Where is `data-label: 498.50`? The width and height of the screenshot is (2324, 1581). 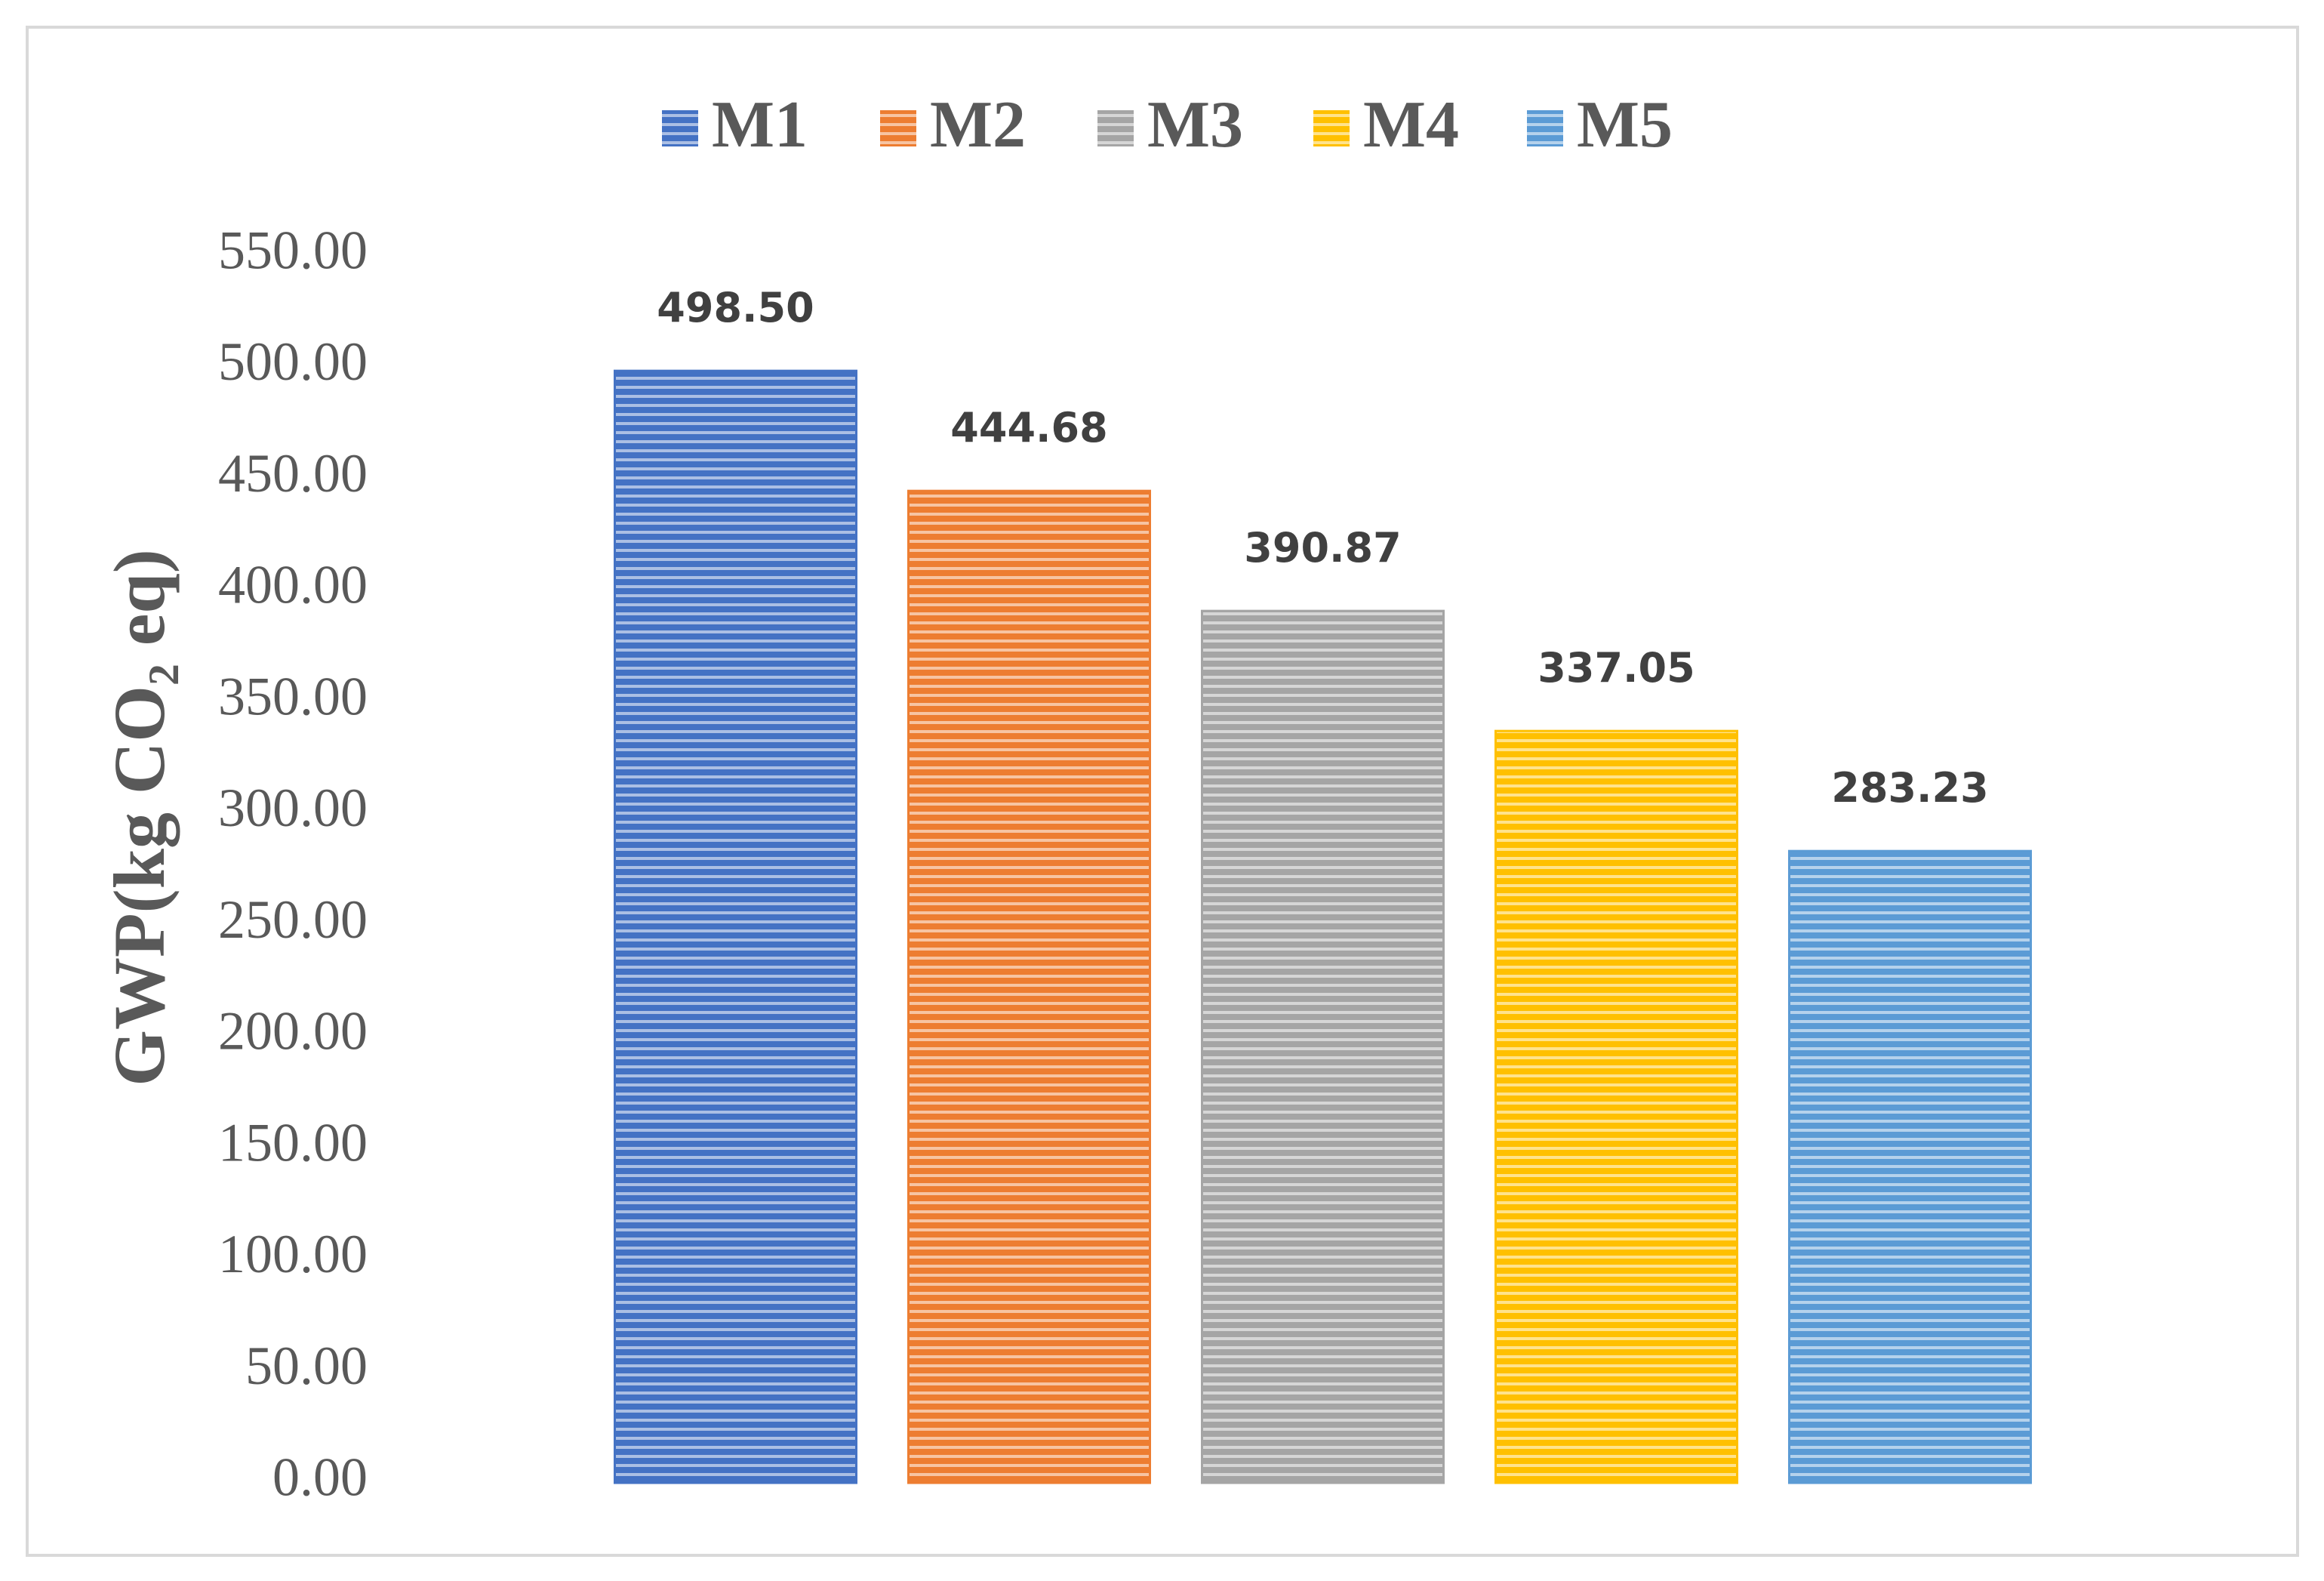 data-label: 498.50 is located at coordinates (735, 307).